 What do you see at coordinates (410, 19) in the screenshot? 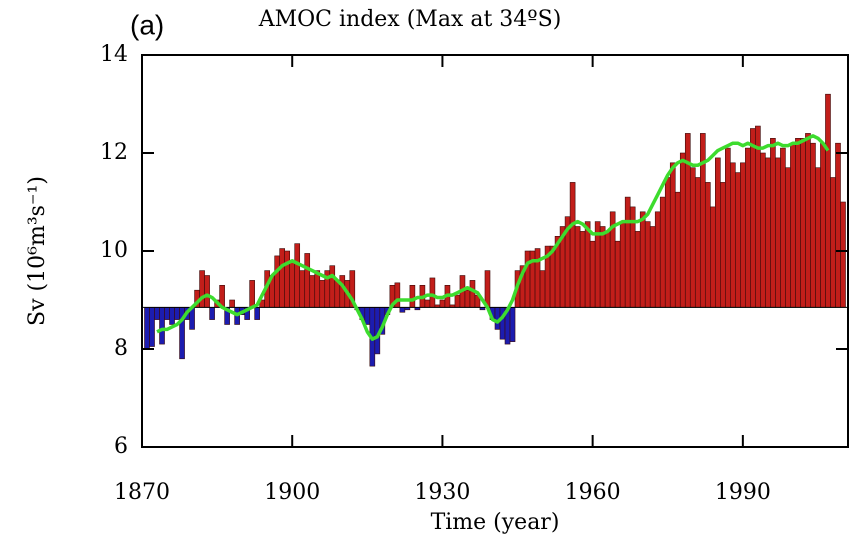
I see `chart-title: AMOC index (Max at 34ºS)` at bounding box center [410, 19].